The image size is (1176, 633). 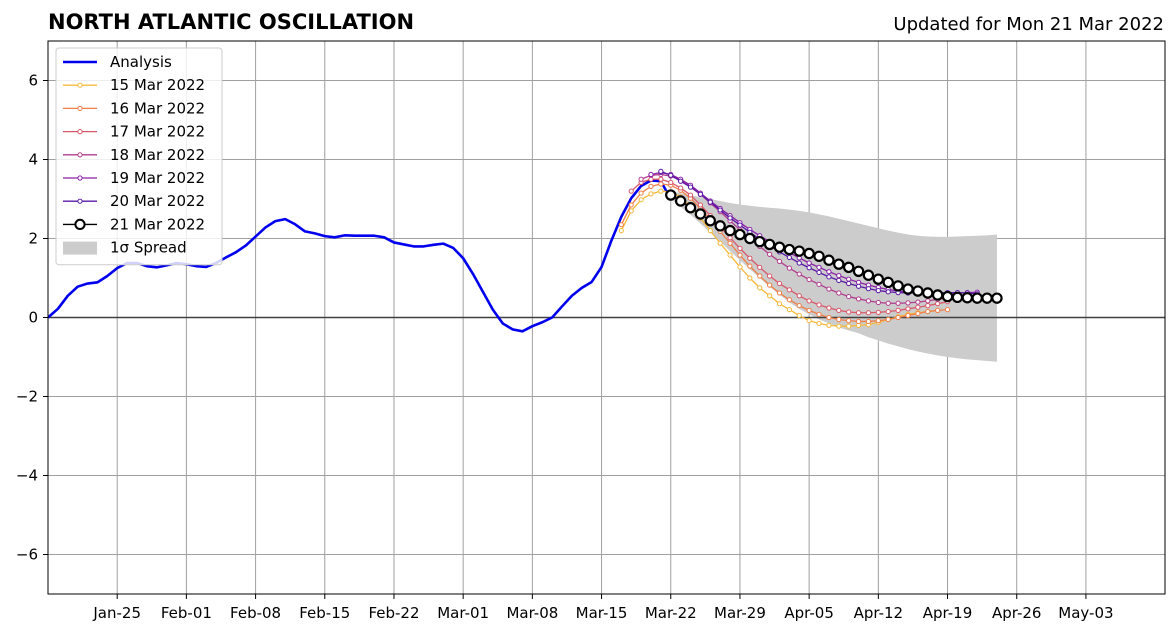 What do you see at coordinates (532, 613) in the screenshot?
I see `x-tick-label: Mar-08` at bounding box center [532, 613].